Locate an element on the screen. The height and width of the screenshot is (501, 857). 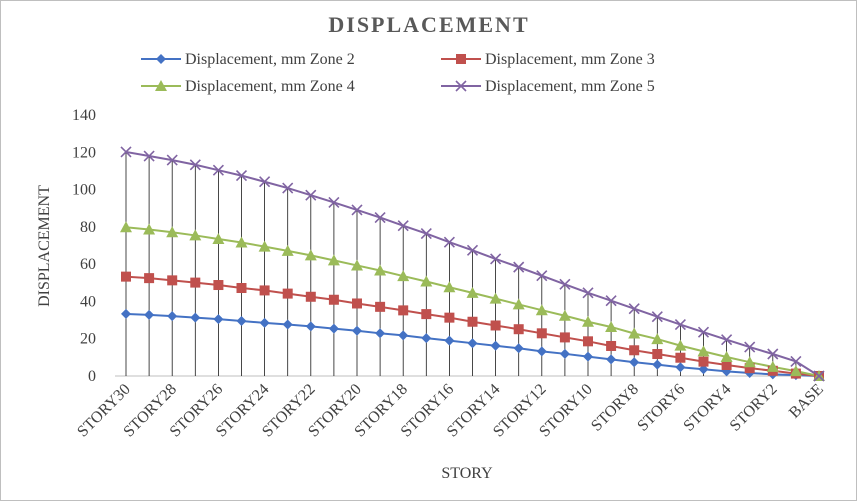
y-tick-label: 120 is located at coordinates (84, 152).